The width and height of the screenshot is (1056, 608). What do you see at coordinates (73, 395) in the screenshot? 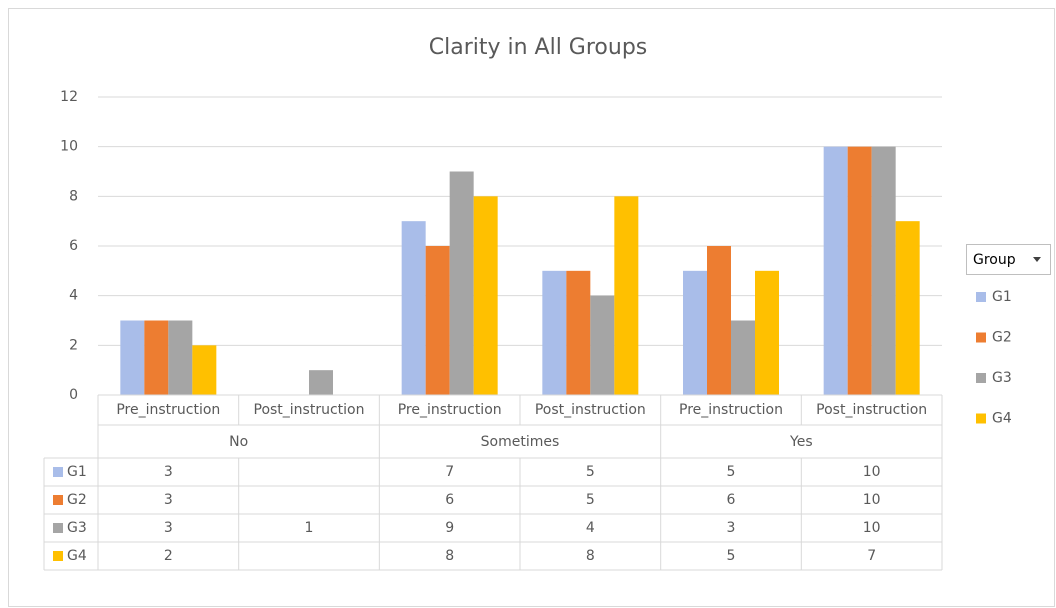
I see `y-tick-label: 0` at bounding box center [73, 395].